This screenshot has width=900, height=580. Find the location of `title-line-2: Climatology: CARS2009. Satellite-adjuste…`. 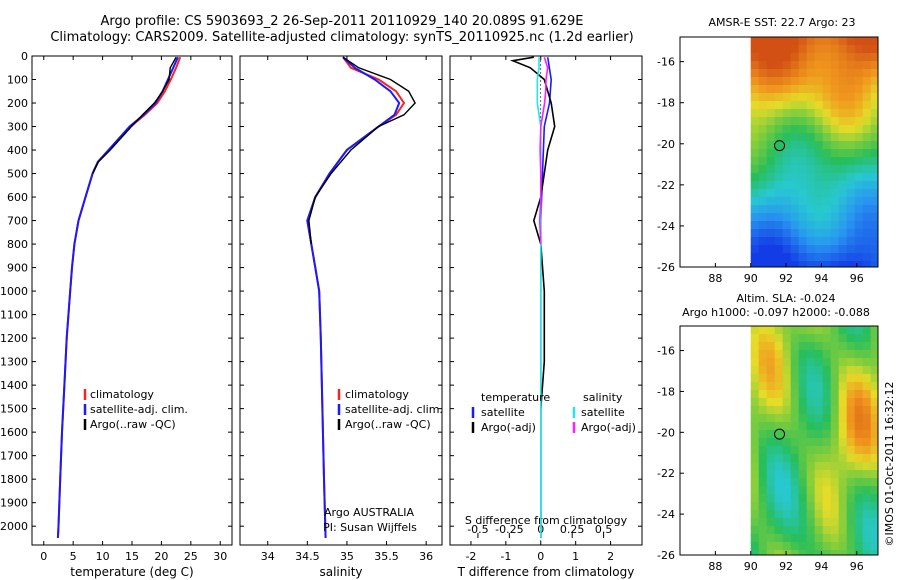

title-line-2: Climatology: CARS2009. Satellite-adjuste… is located at coordinates (342, 37).